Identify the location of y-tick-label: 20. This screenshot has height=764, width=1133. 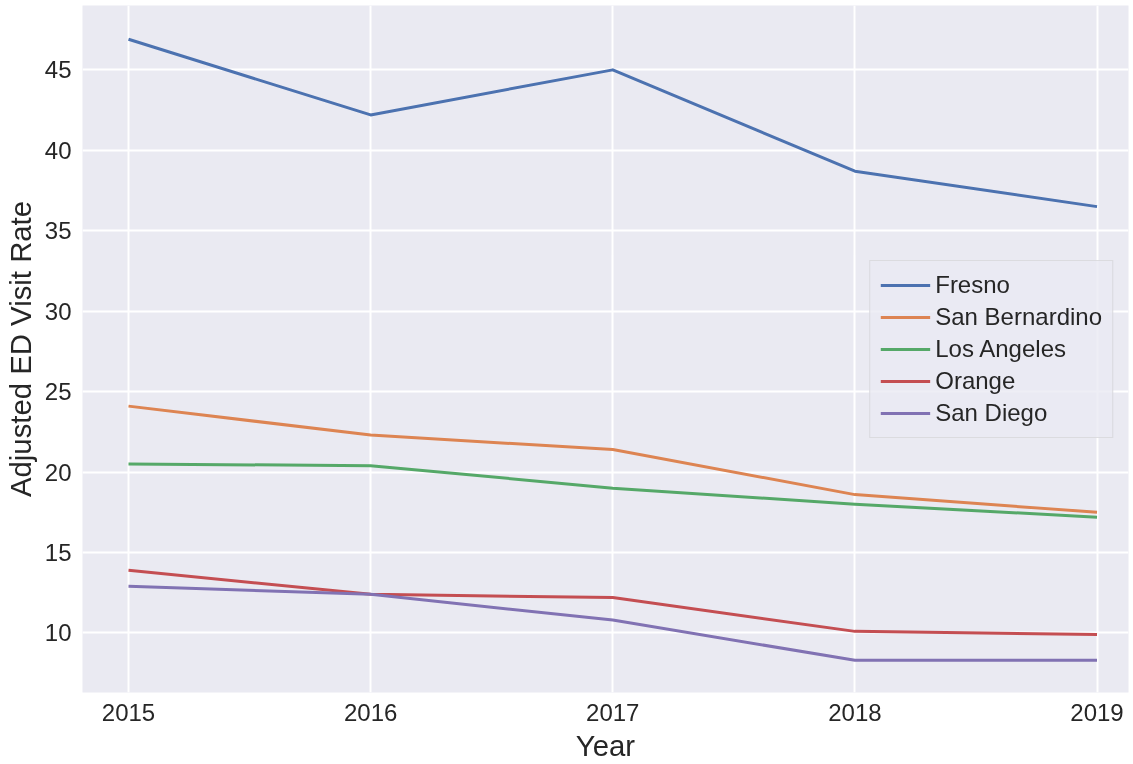
(58, 472).